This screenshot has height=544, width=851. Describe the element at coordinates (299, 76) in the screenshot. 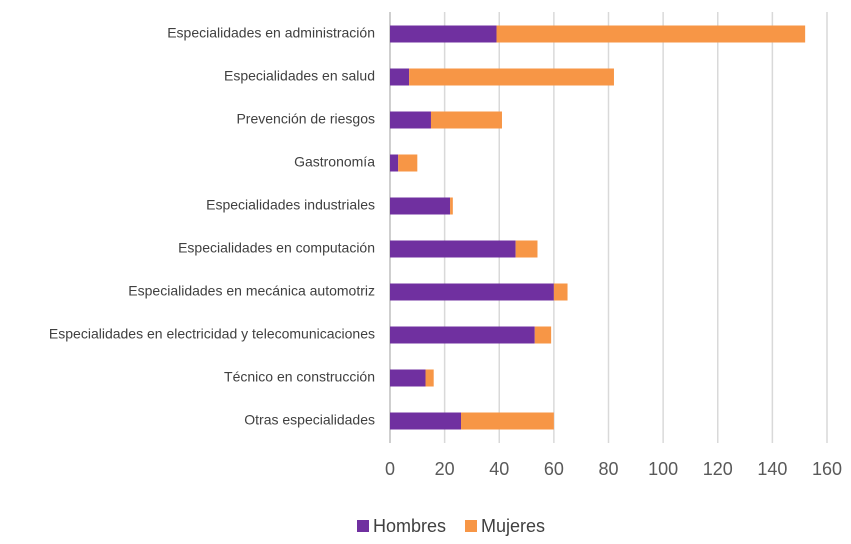

I see `y-tick-label: Especialidades en salud` at that location.